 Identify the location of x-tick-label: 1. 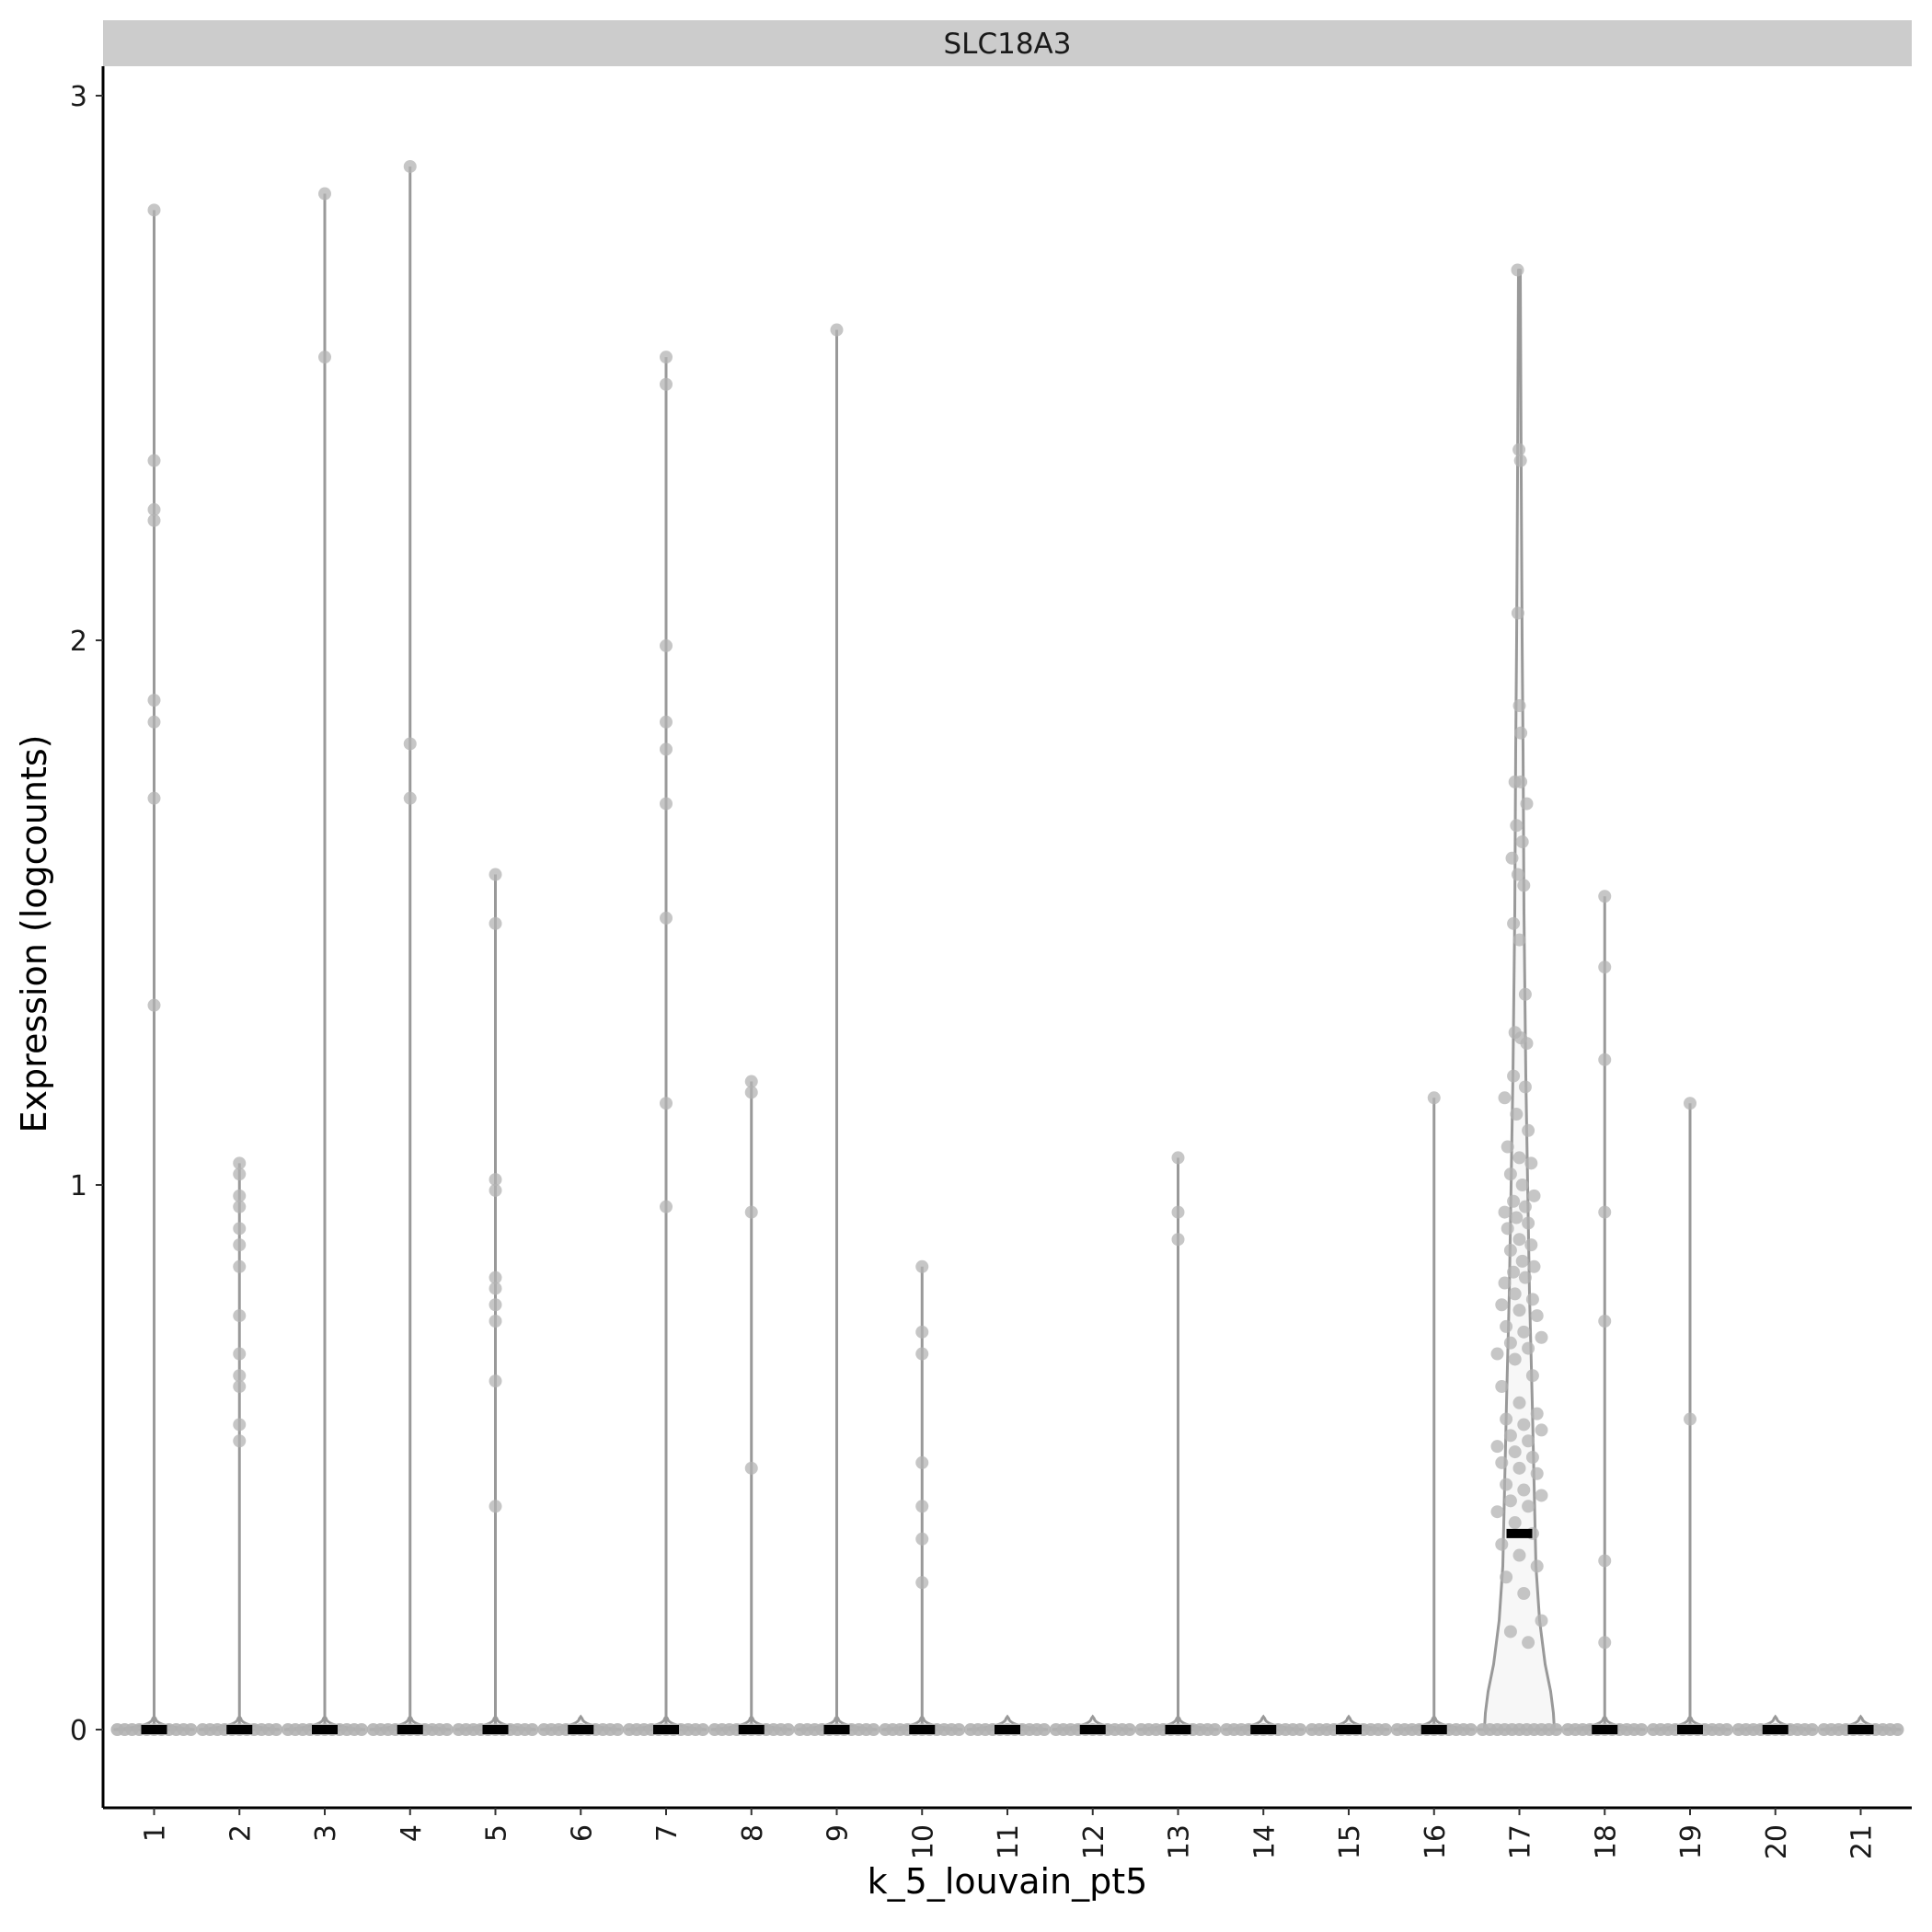
(156, 1833).